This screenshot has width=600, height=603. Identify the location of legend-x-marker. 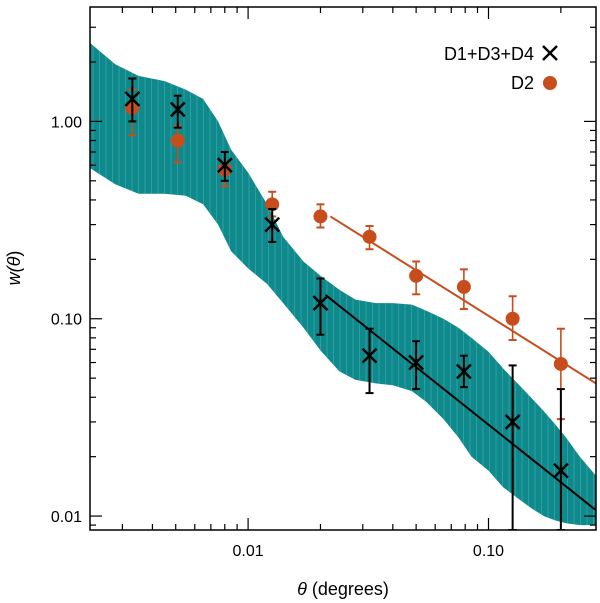
(550, 53).